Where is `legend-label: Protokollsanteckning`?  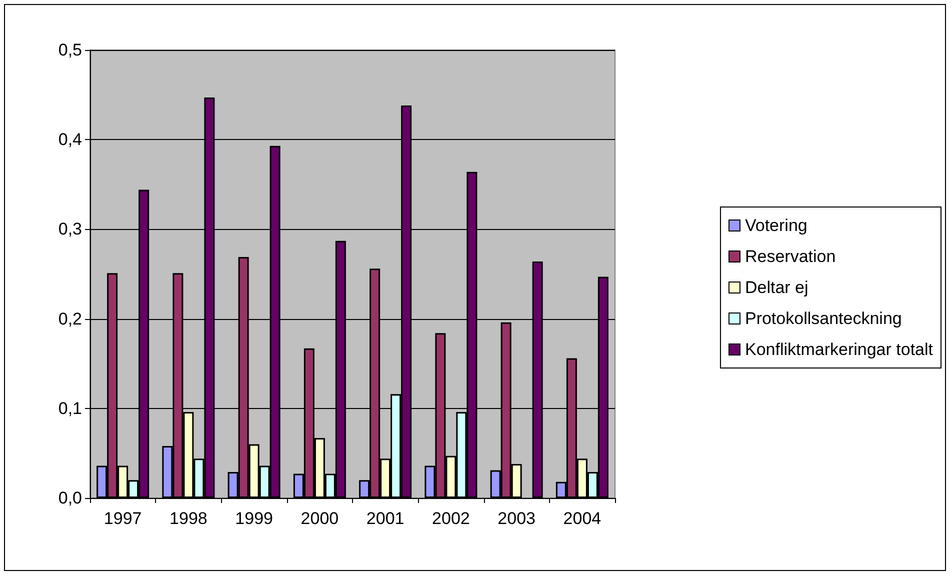 legend-label: Protokollsanteckning is located at coordinates (823, 318).